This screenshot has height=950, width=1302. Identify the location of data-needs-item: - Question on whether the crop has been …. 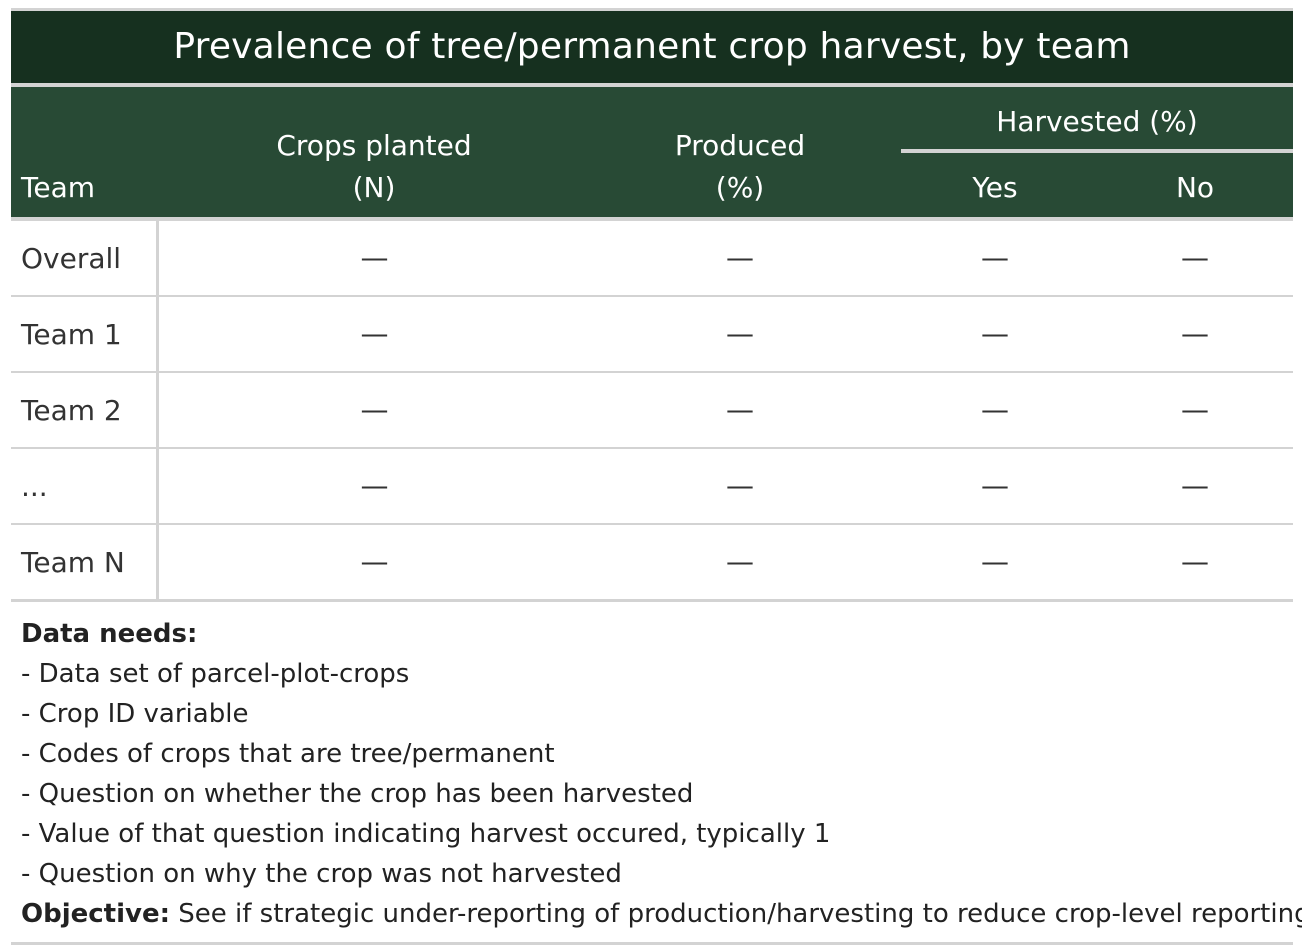
(357, 794).